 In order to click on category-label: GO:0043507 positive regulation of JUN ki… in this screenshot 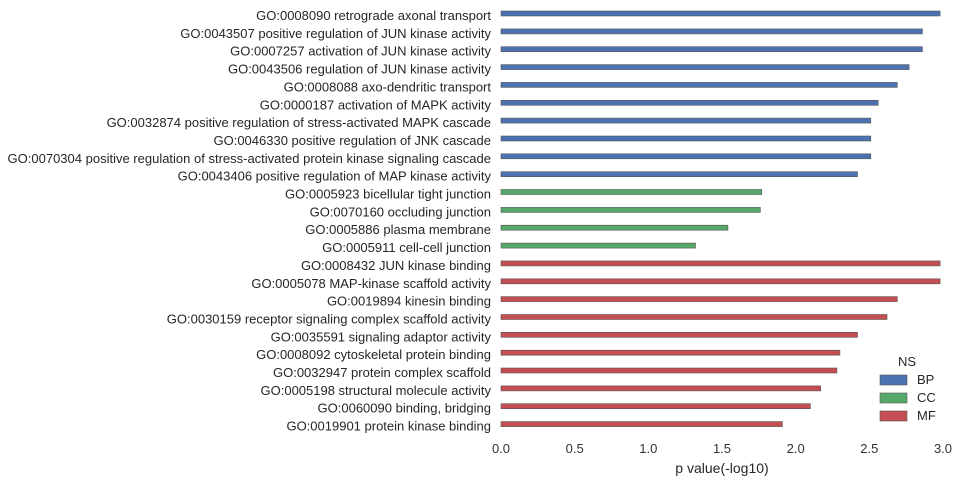, I will do `click(335, 33)`.